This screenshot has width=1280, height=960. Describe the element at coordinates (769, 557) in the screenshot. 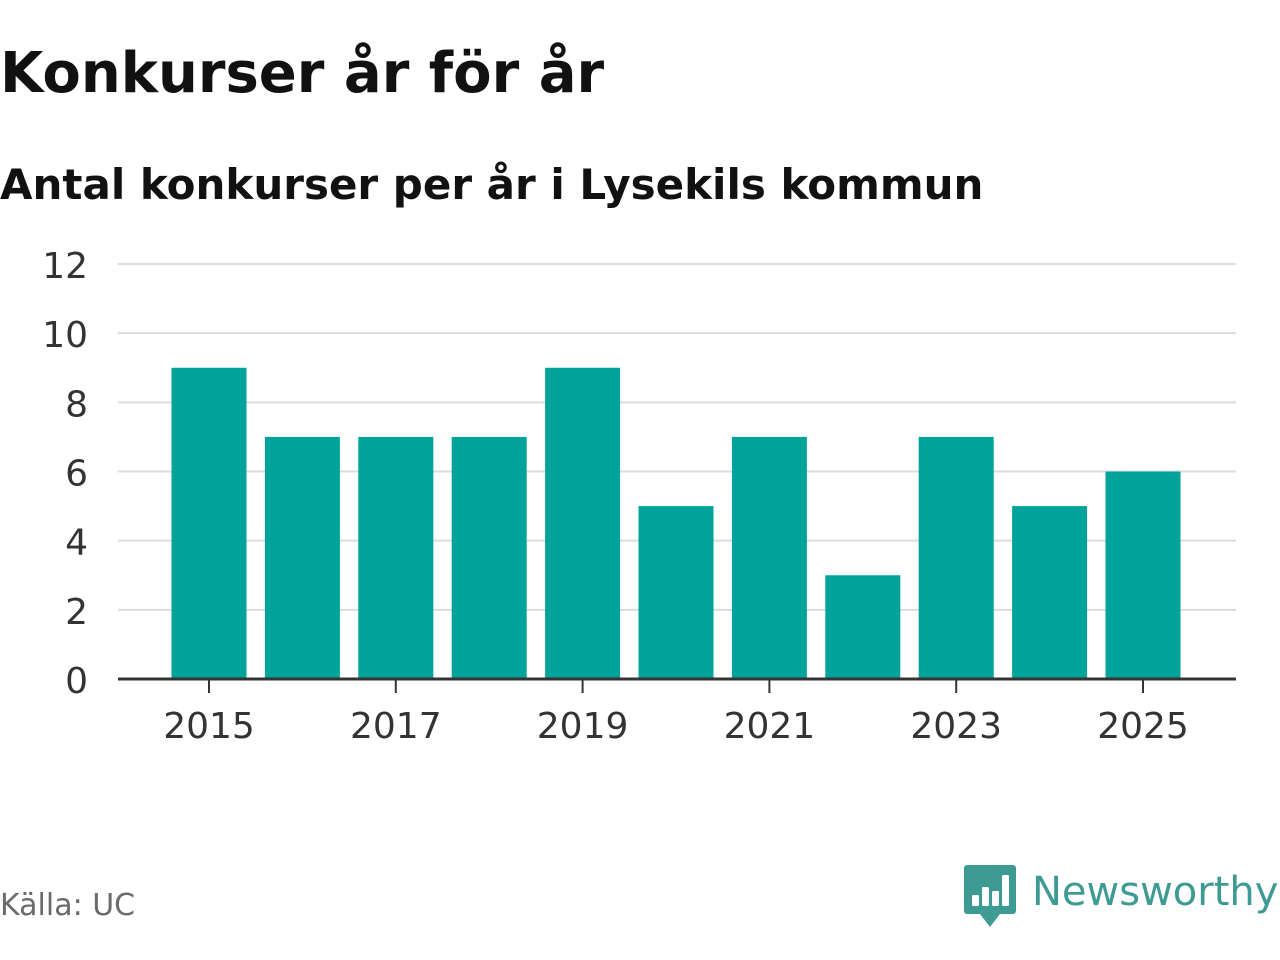

I see `bar-2021` at that location.